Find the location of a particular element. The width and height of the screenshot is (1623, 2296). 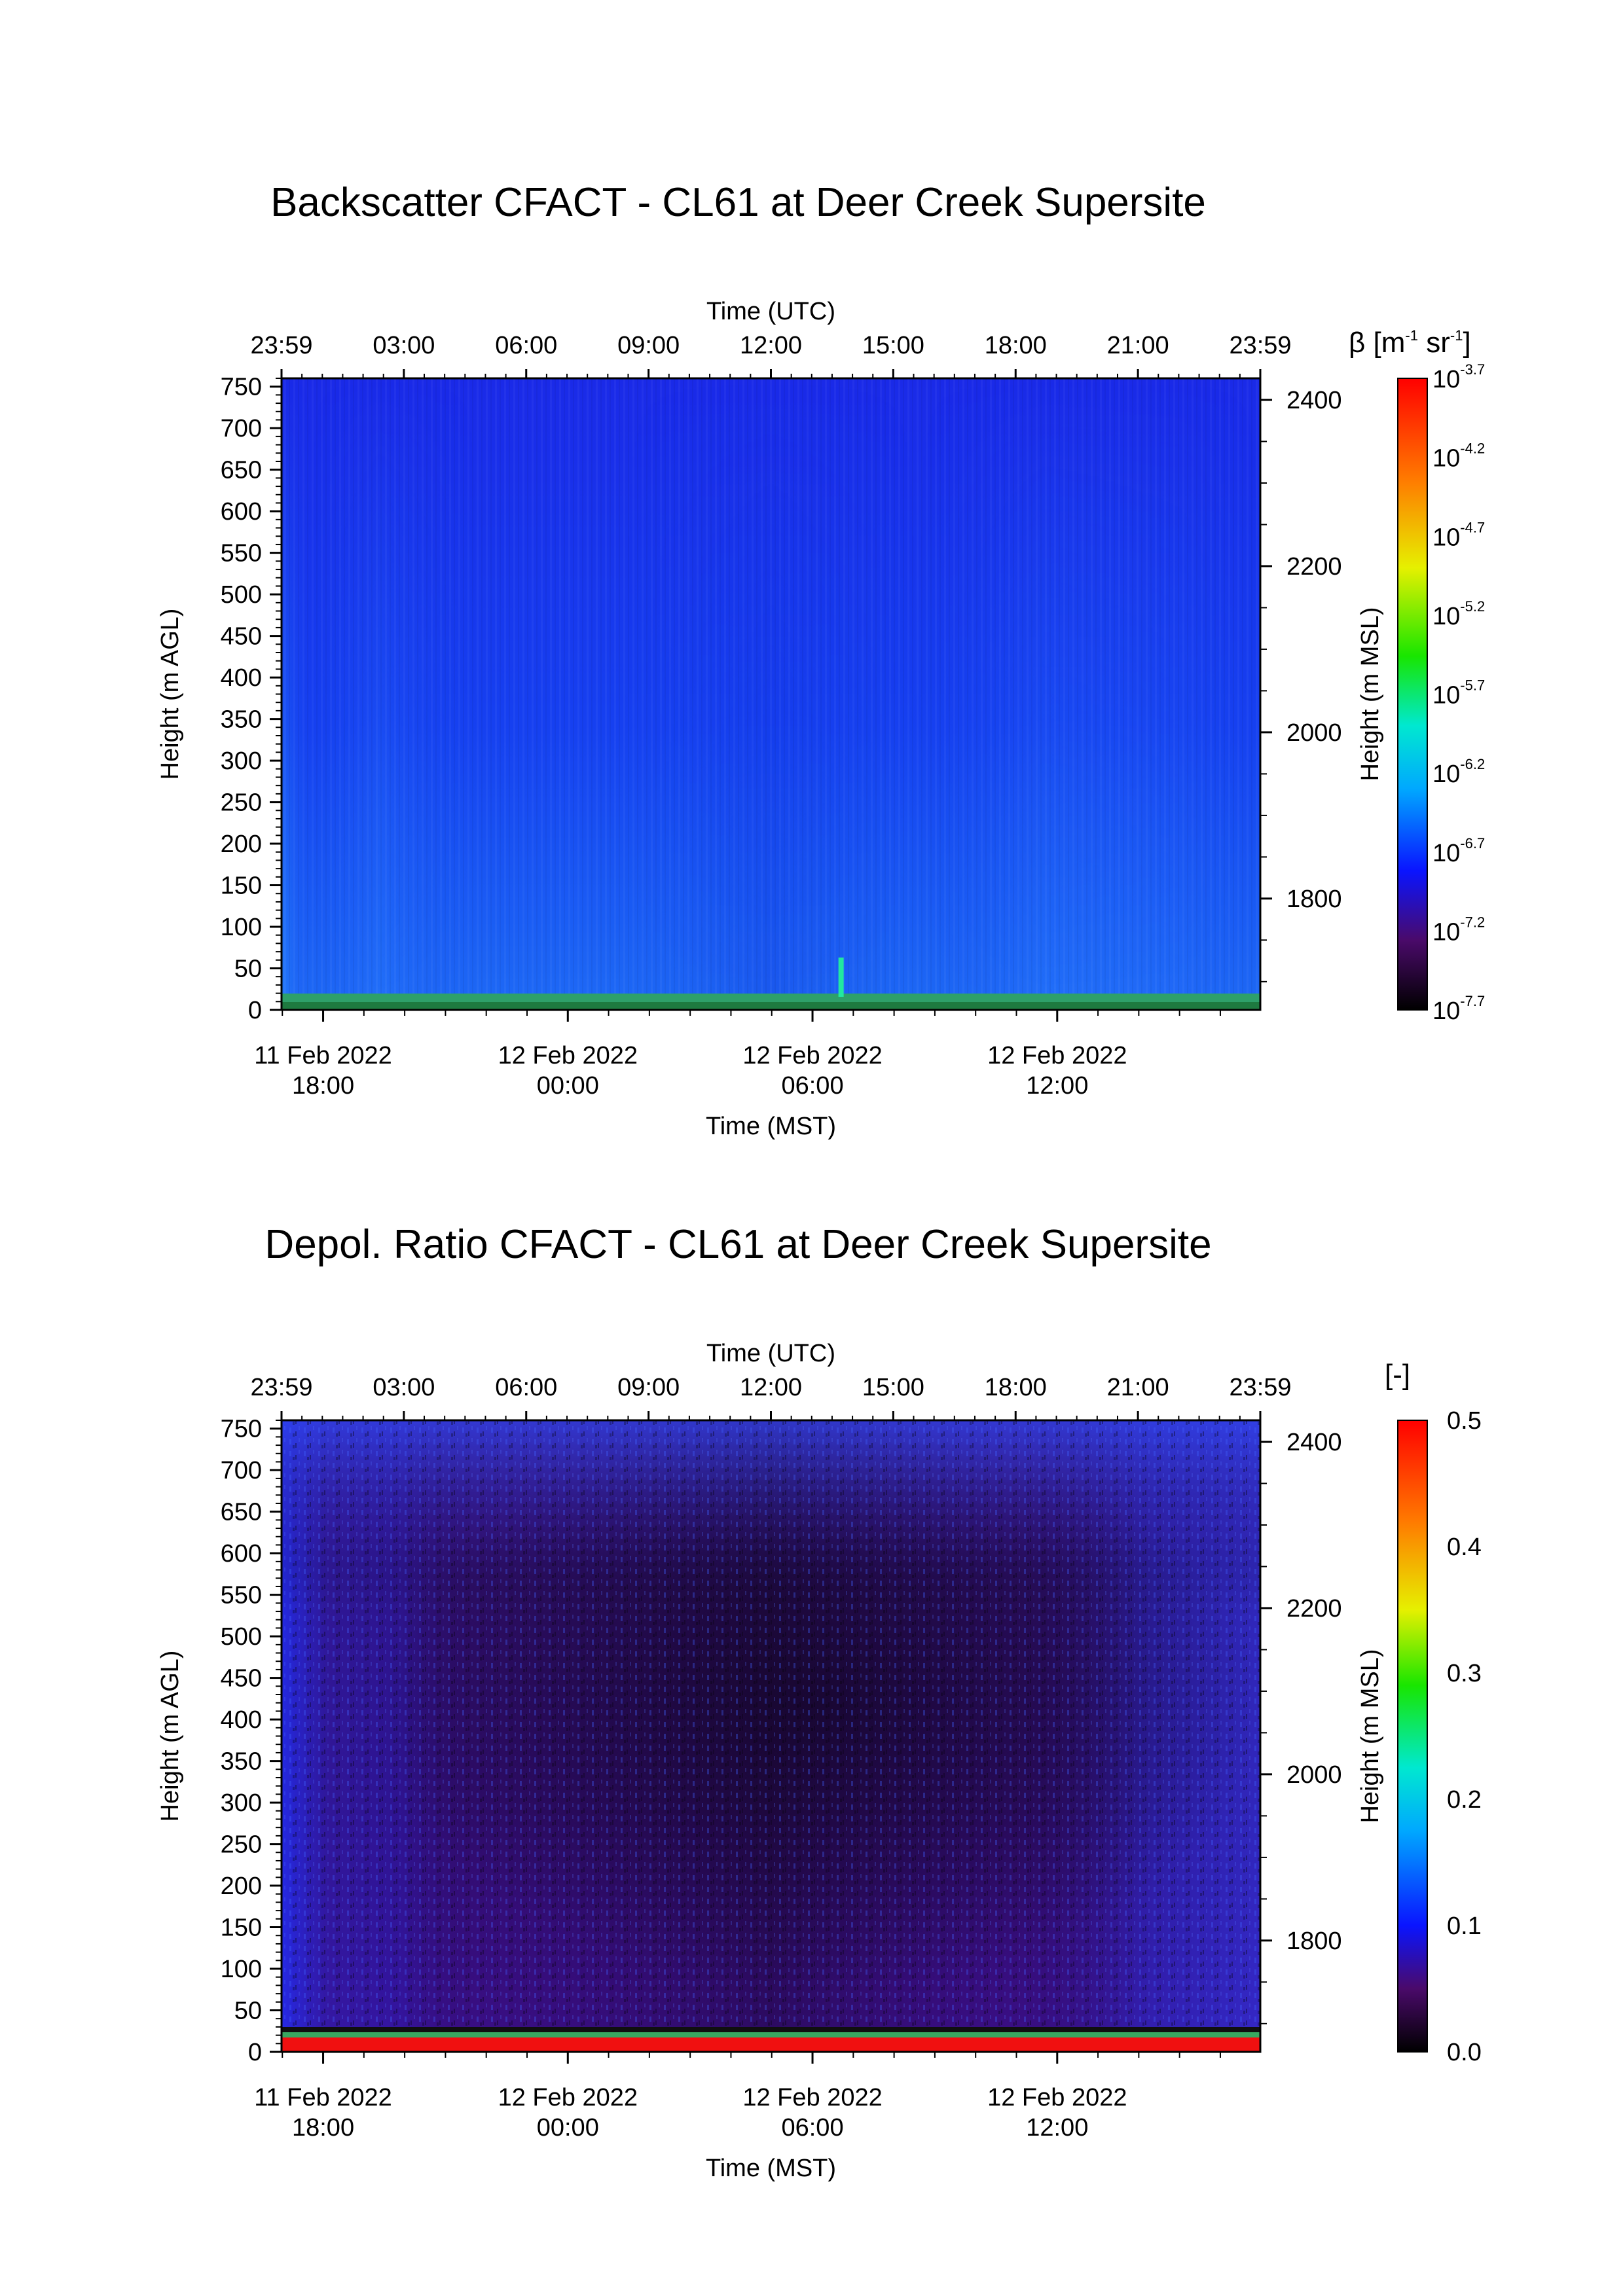

y-tick-label-agl: 50 is located at coordinates (248, 969).